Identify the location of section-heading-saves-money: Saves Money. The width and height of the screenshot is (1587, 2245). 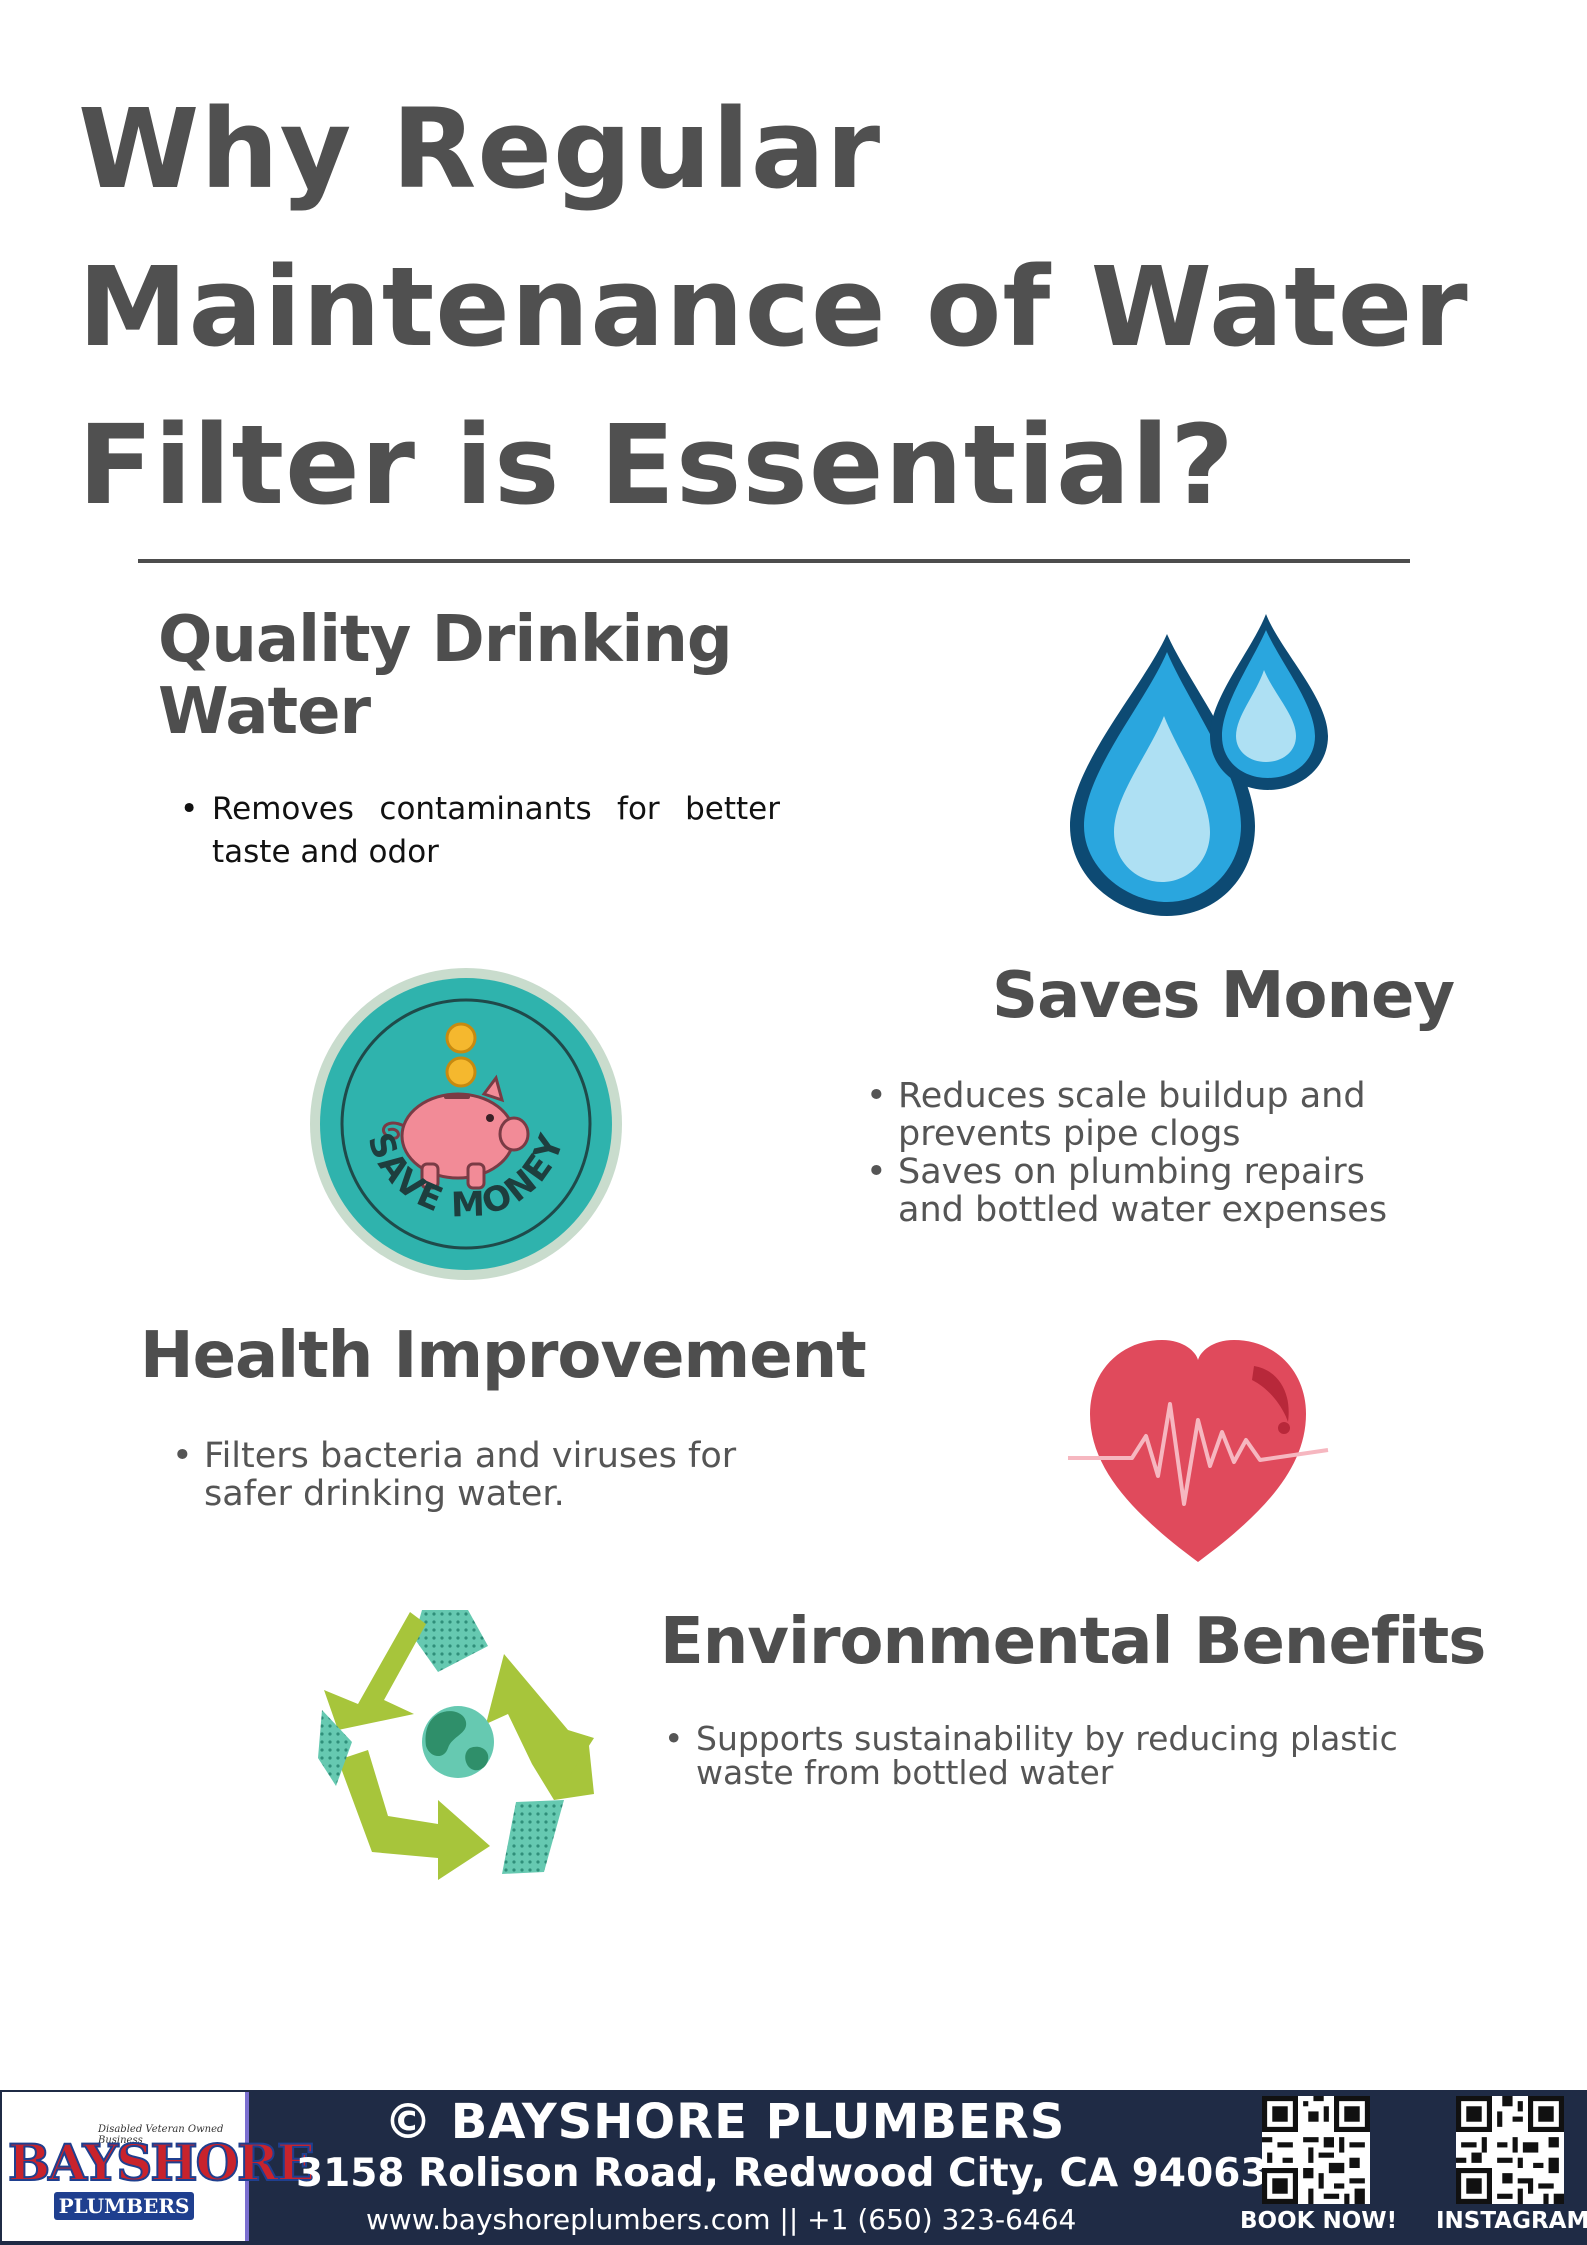
(1223, 996).